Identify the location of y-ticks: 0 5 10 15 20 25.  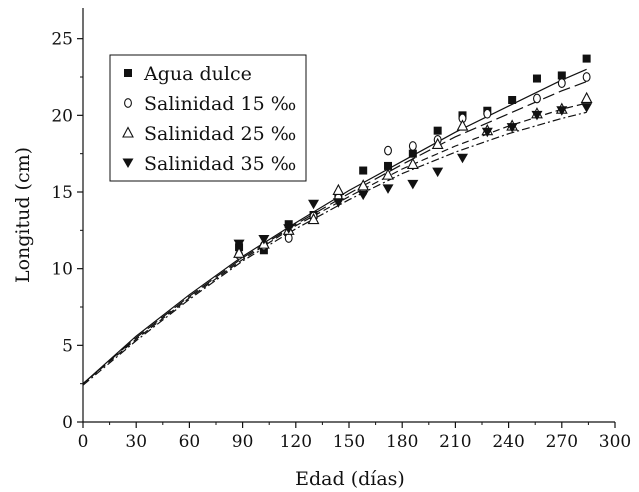
(67, 231).